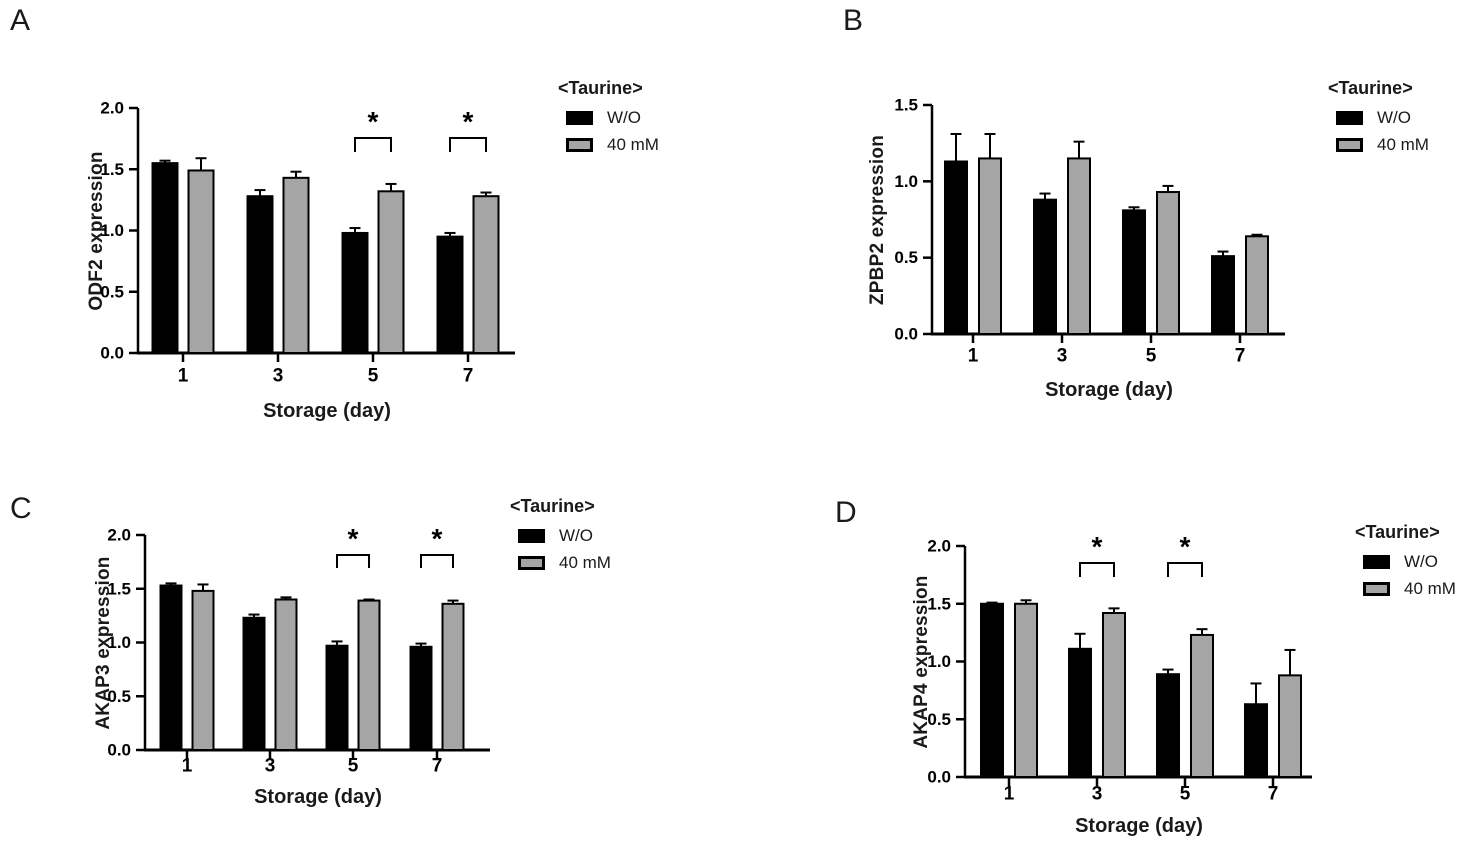  Describe the element at coordinates (318, 797) in the screenshot. I see `x-axis-title-c: Storage (day)` at that location.